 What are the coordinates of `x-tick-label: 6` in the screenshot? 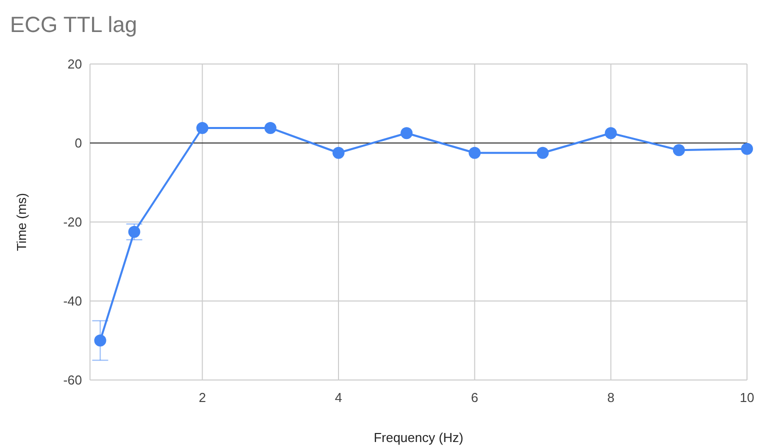 It's located at (474, 397).